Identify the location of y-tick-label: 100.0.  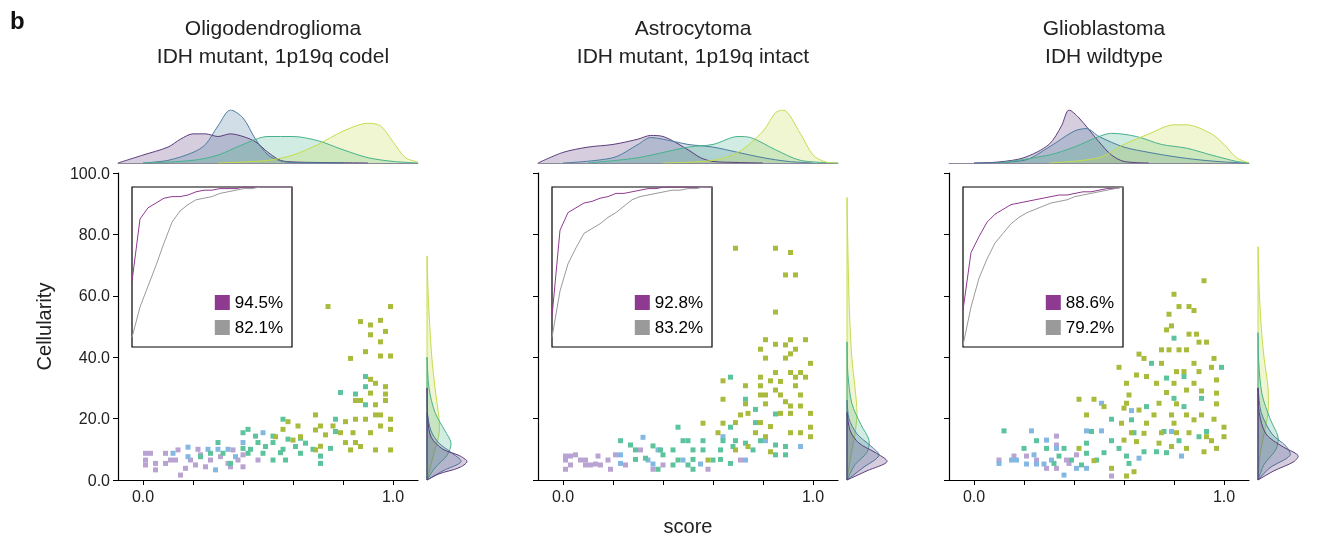
(90, 173).